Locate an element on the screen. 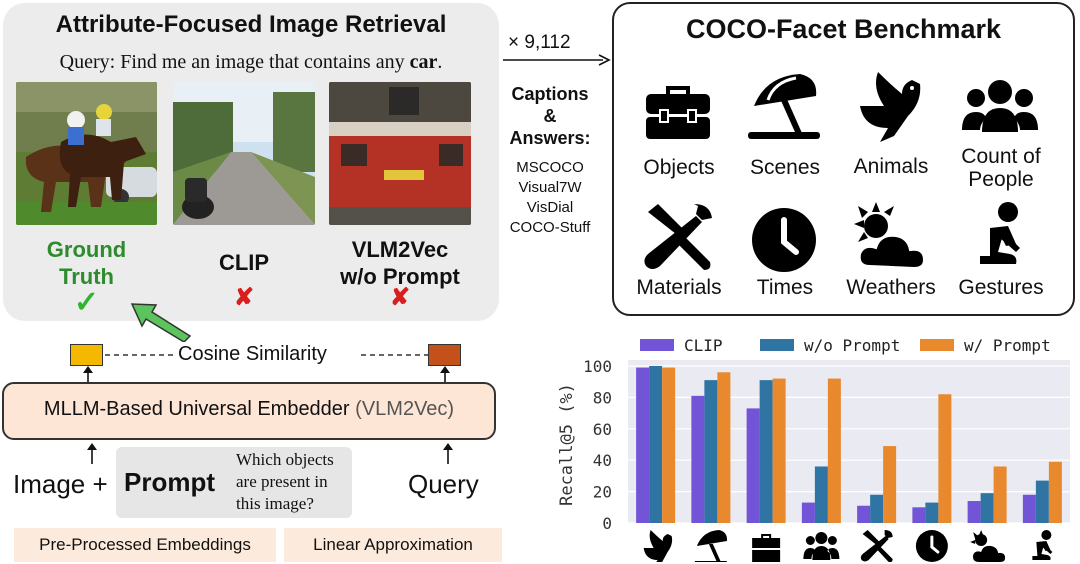 The width and height of the screenshot is (1080, 564). category-label-line: Animals is located at coordinates (891, 166).